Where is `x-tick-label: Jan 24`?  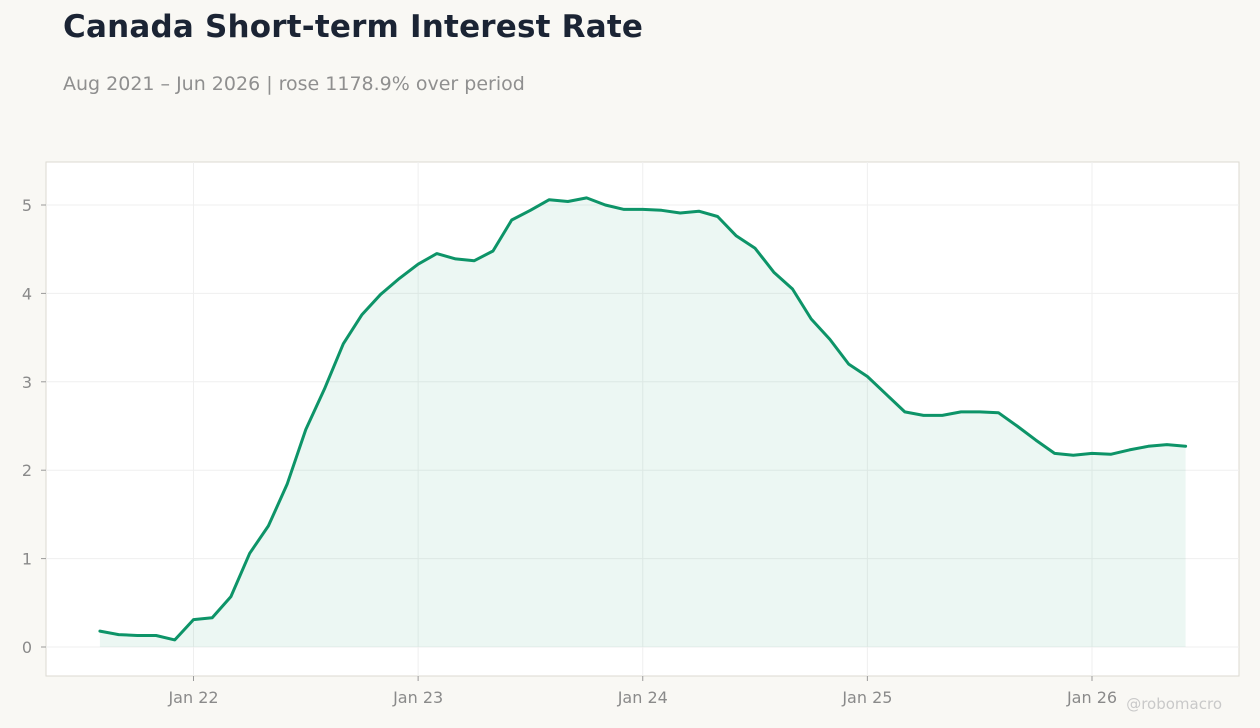 x-tick-label: Jan 24 is located at coordinates (642, 697).